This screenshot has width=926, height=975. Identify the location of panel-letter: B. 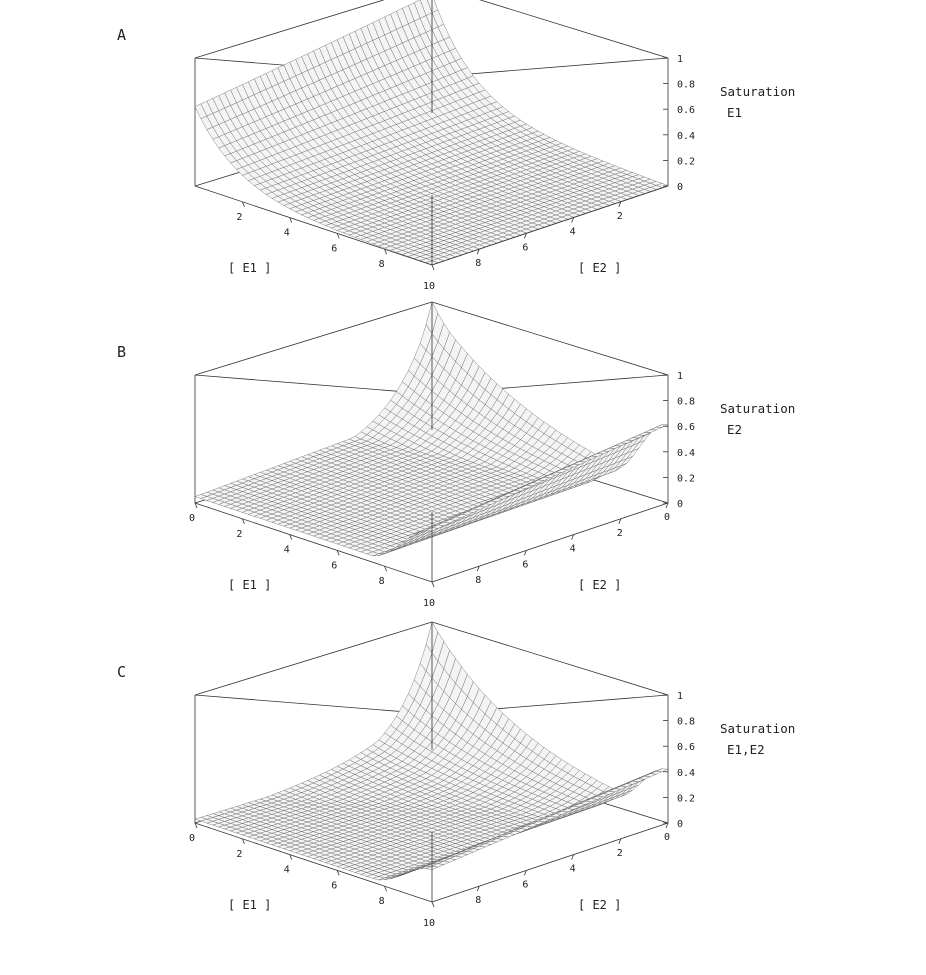
(121, 352).